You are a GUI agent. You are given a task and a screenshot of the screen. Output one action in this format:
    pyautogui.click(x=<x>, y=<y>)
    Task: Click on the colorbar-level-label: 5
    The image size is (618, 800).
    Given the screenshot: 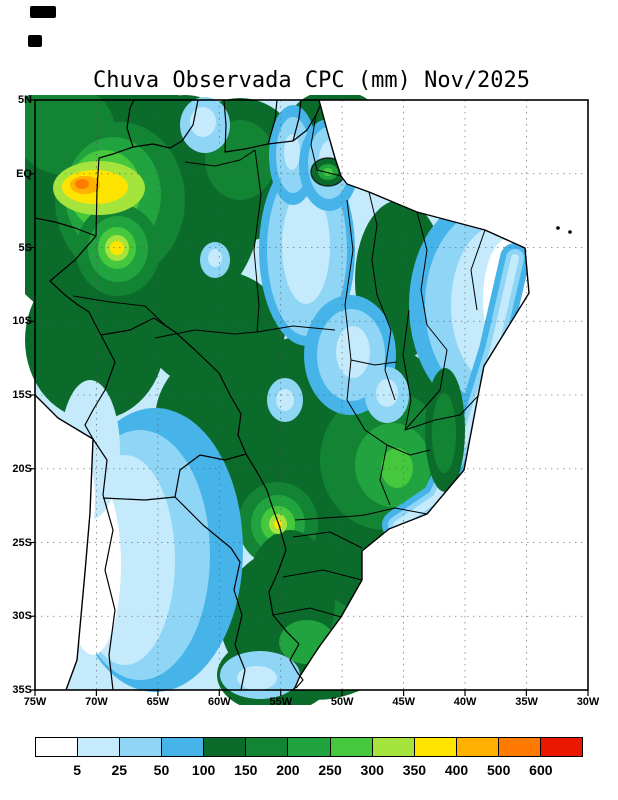 What is the action you would take?
    pyautogui.click(x=77, y=770)
    